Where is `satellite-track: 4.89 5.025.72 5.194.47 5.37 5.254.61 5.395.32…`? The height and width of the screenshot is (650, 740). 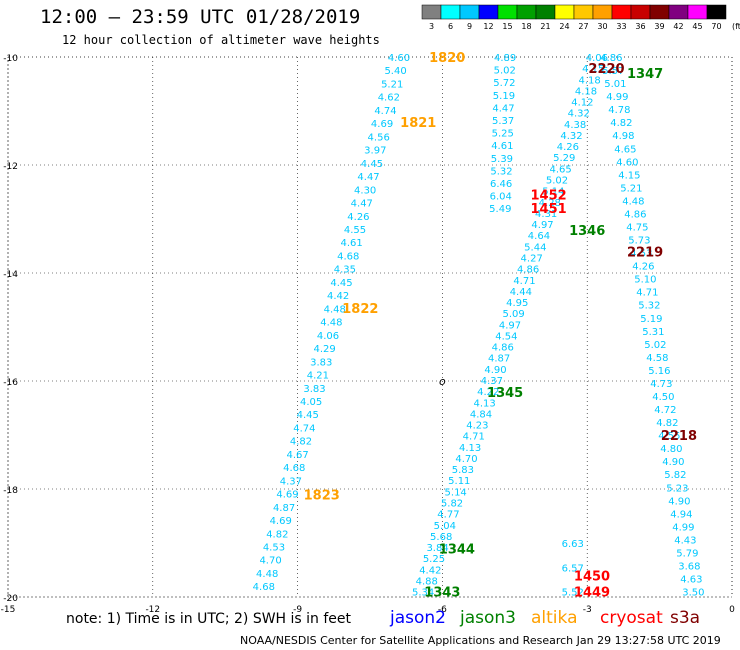
satellite-track: 4.89 5.025.72 5.194.47 5.37 5.254.61 5.395.32… is located at coordinates (502, 134).